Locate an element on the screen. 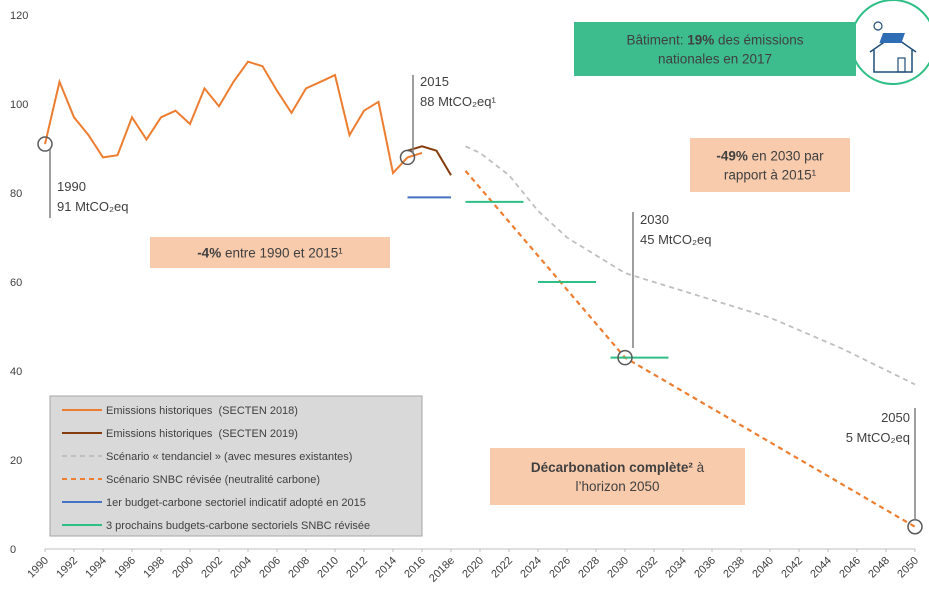 This screenshot has width=929, height=592. y-tick-label: 60 is located at coordinates (16, 283).